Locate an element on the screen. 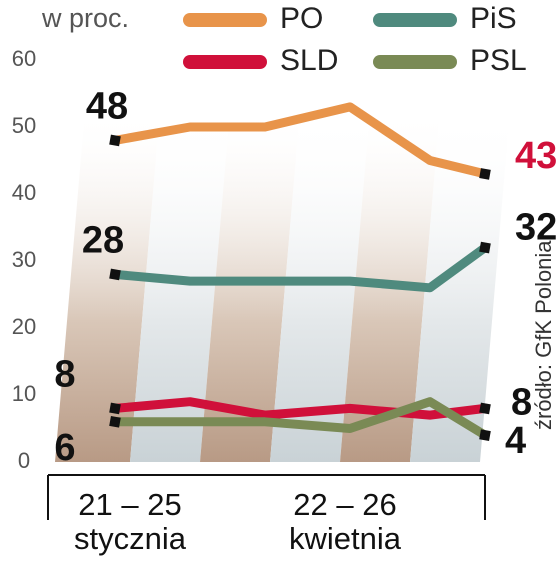  source: źródło: GfK Polonia is located at coordinates (543, 335).